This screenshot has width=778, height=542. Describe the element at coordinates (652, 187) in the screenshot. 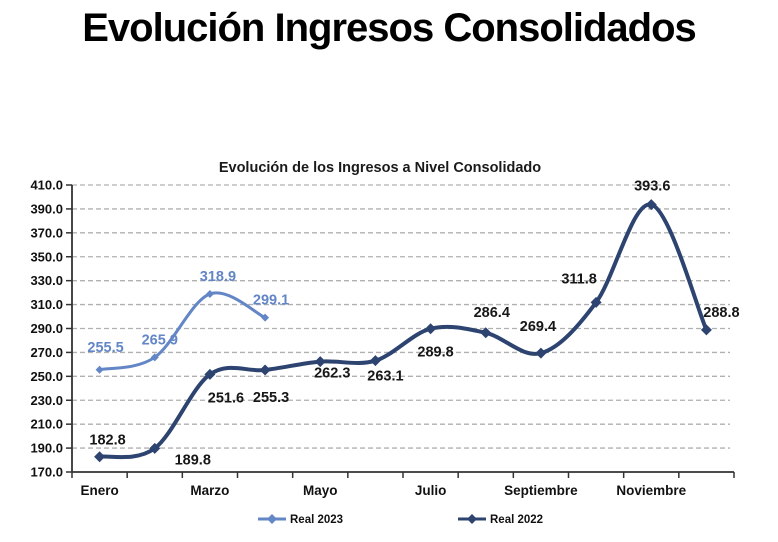

I see `data-label: 393.6` at that location.